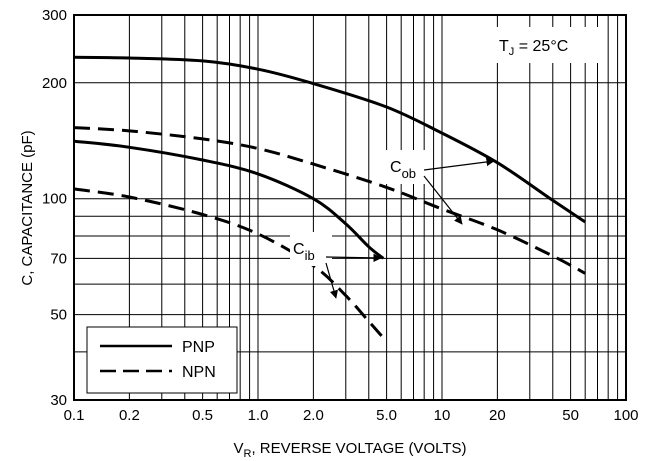 The height and width of the screenshot is (461, 654). I want to click on cib-label-bg, so click(311, 249).